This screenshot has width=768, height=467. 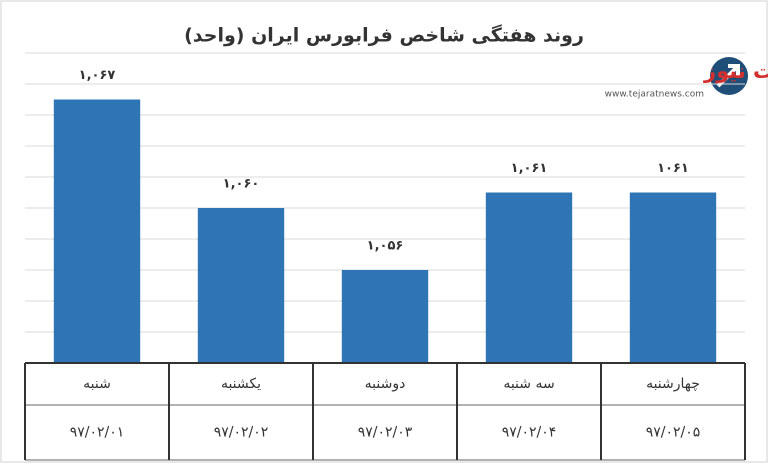 I want to click on date-label: ۹۷/۰۲/۰۵, so click(x=673, y=433).